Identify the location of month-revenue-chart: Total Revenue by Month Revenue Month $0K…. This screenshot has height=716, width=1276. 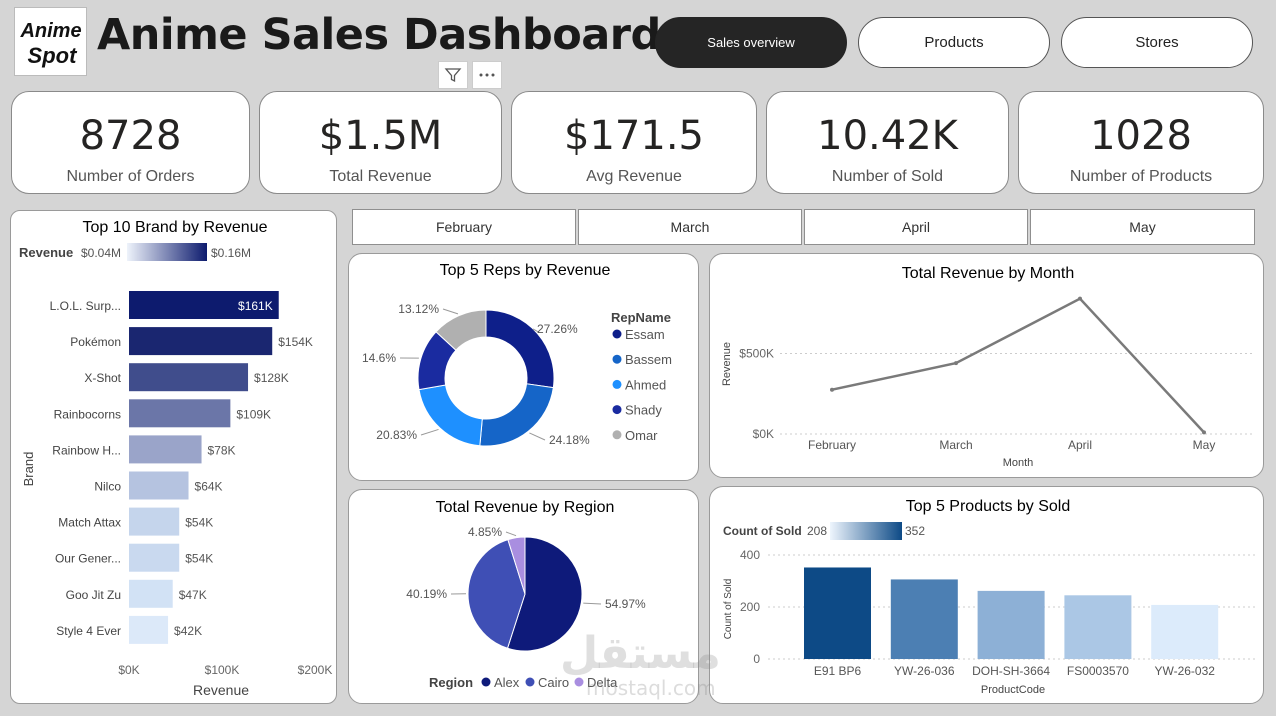
(988, 367).